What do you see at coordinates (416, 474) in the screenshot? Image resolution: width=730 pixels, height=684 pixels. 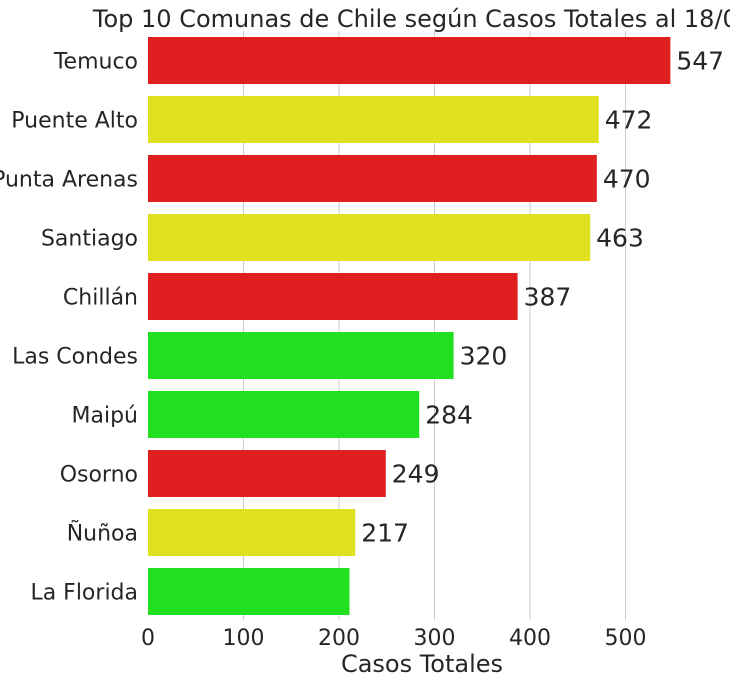 I see `value-label: 249` at bounding box center [416, 474].